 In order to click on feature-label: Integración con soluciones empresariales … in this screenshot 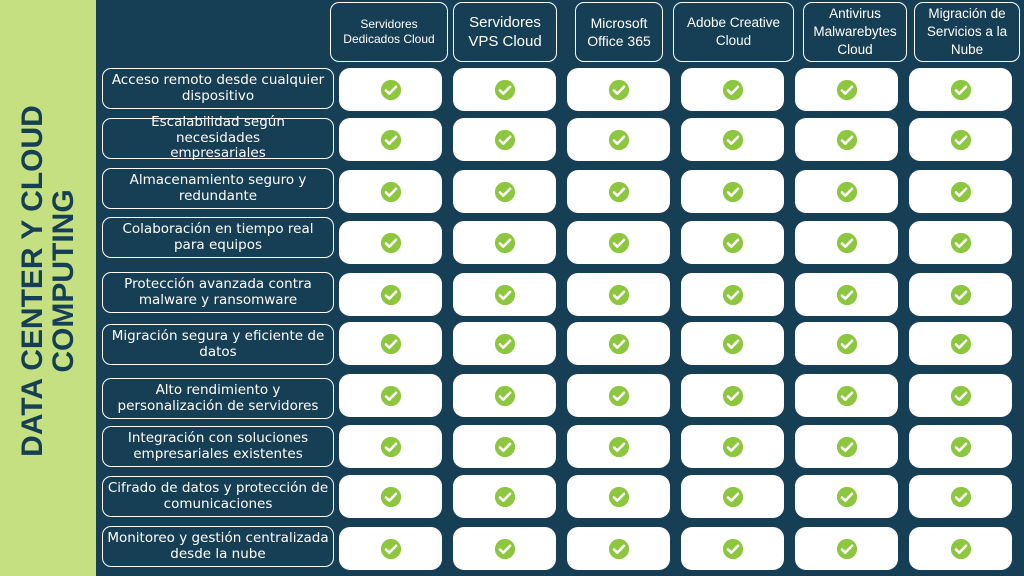, I will do `click(218, 446)`.